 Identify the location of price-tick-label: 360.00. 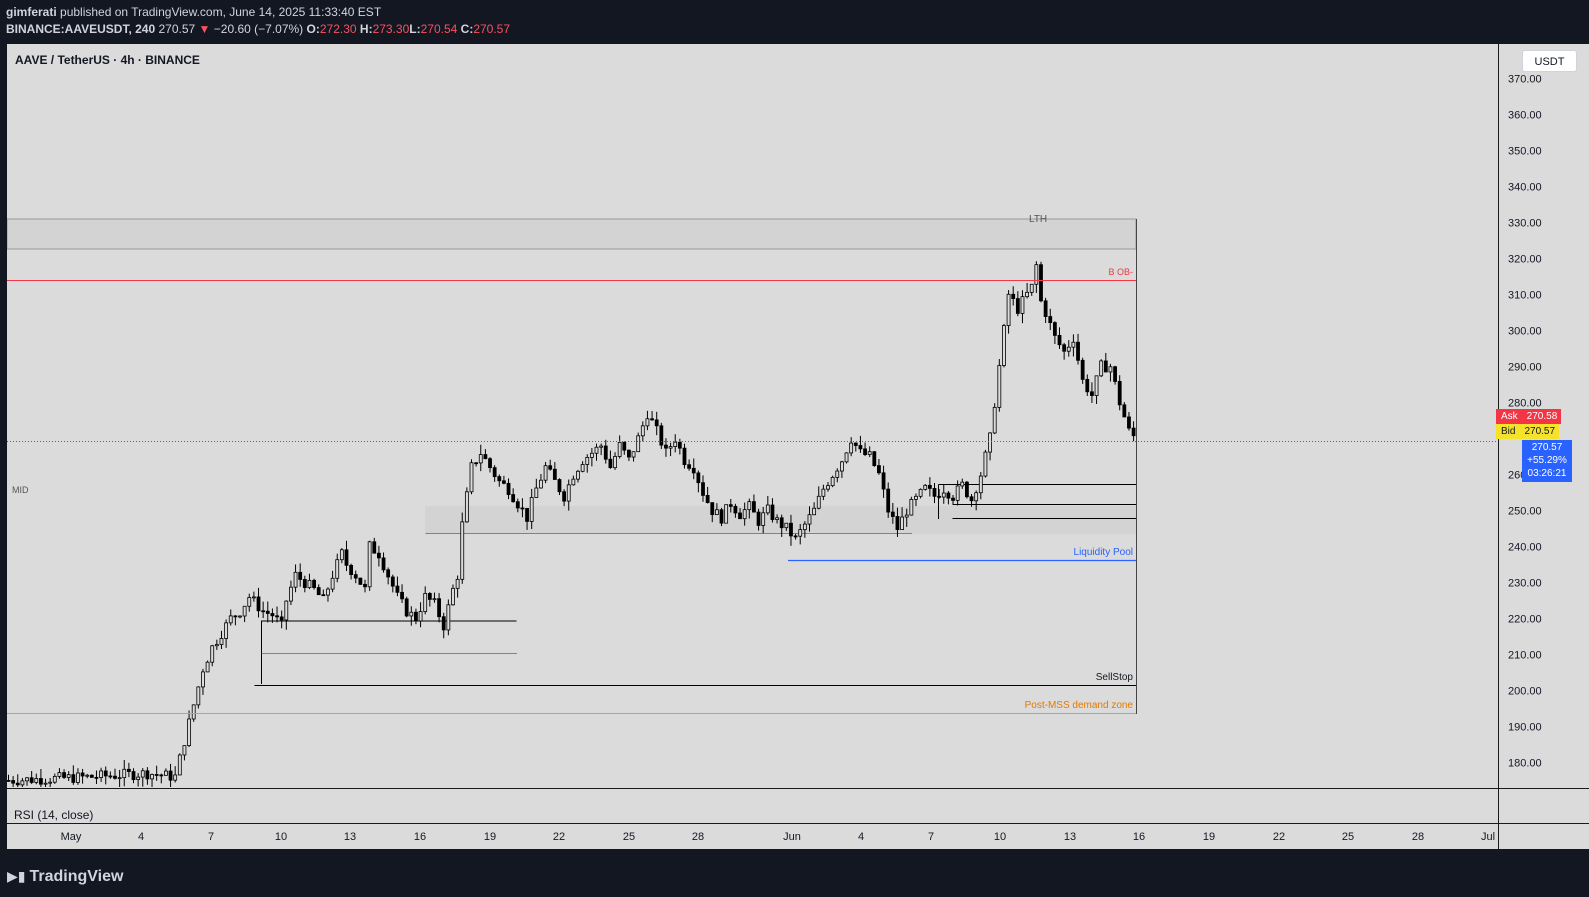
(1525, 115).